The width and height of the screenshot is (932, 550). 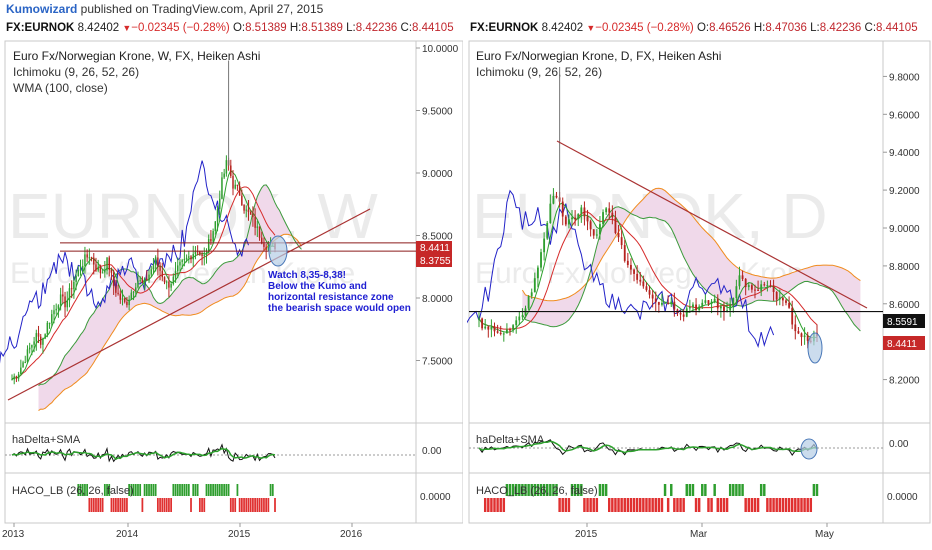 What do you see at coordinates (439, 232) in the screenshot?
I see `weekly-price-axis` at bounding box center [439, 232].